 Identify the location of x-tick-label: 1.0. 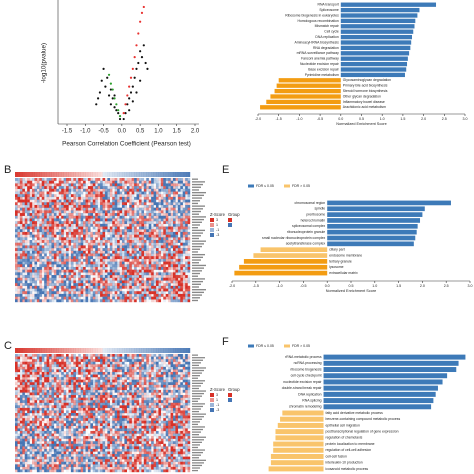
(382, 119).